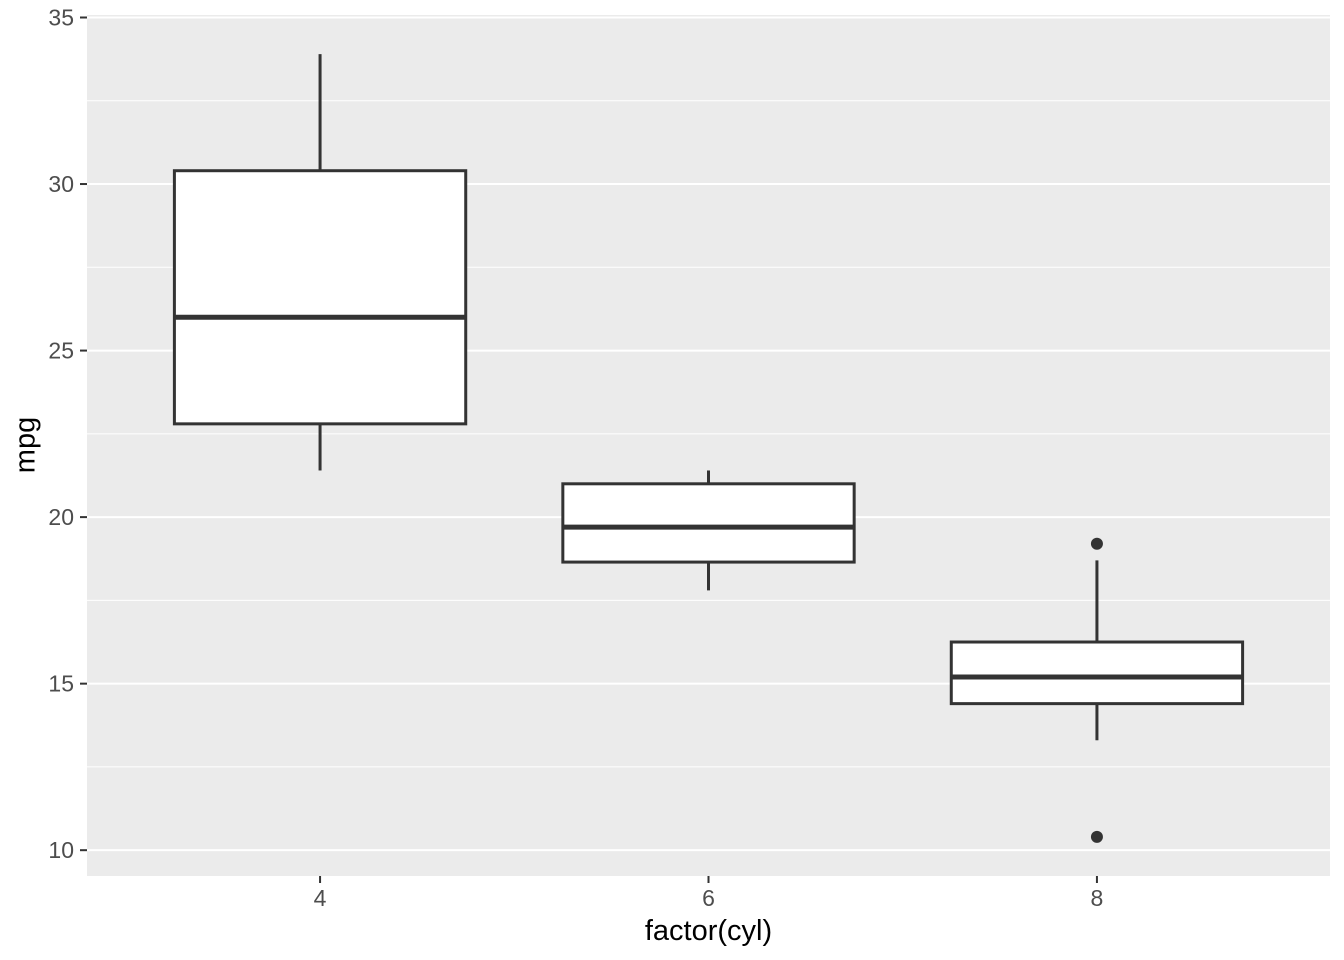 This screenshot has width=1344, height=960. Describe the element at coordinates (708, 931) in the screenshot. I see `x-axis-title: factor(cyl)` at that location.